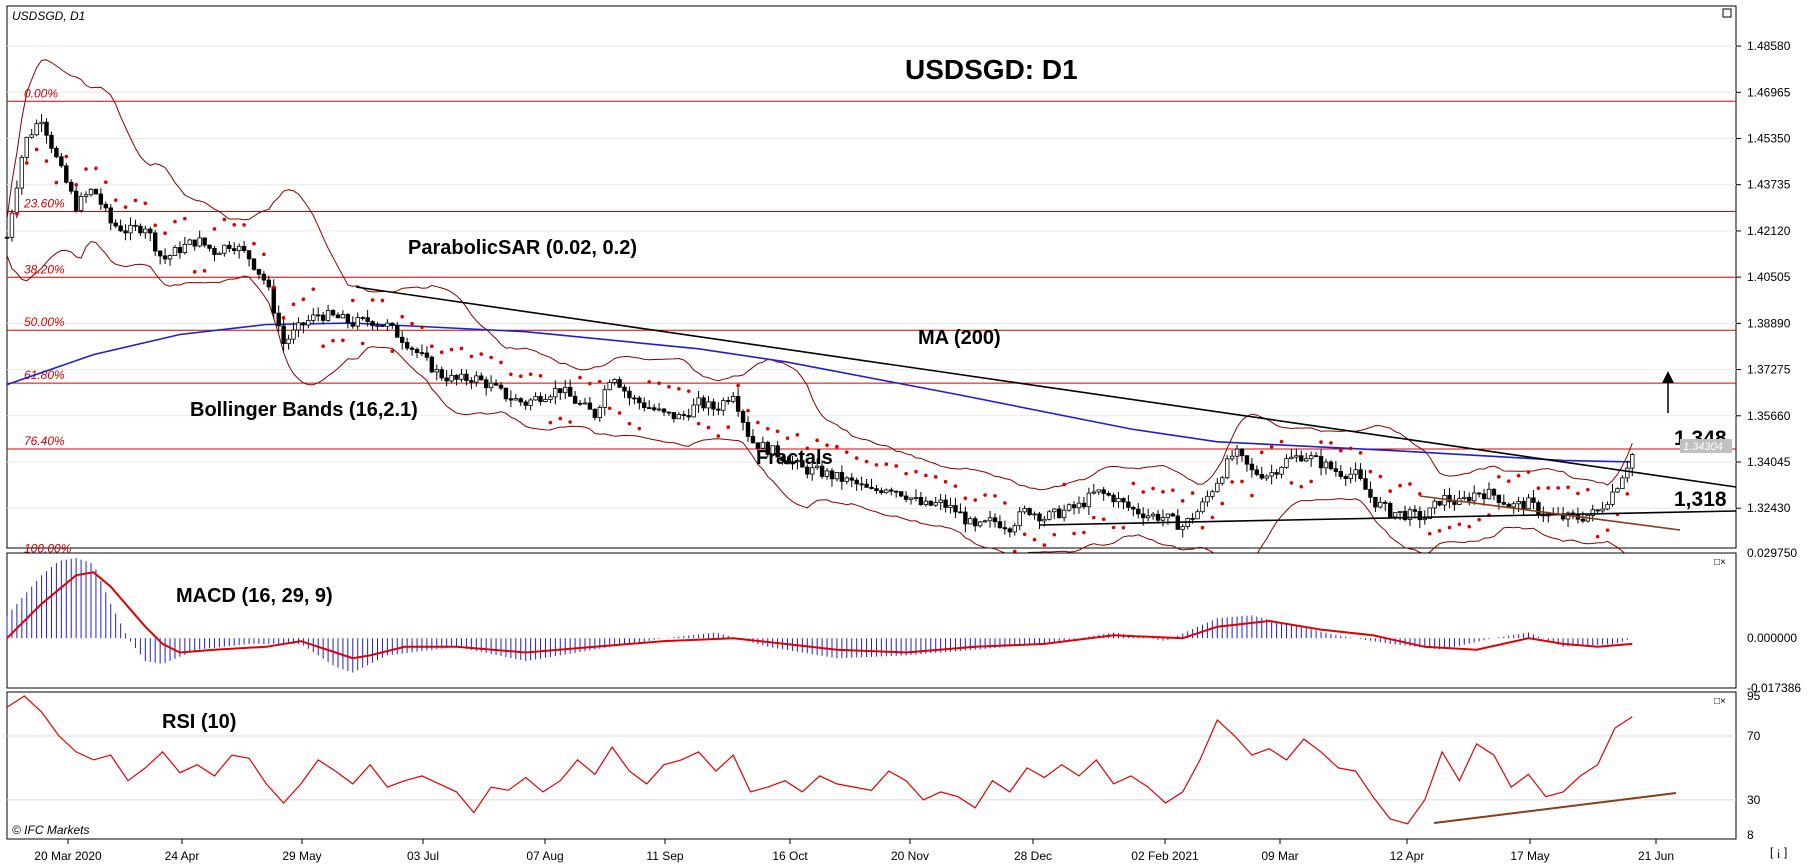 The image size is (1812, 866). What do you see at coordinates (1772, 638) in the screenshot?
I see `macd-tick-label: 0.000000` at bounding box center [1772, 638].